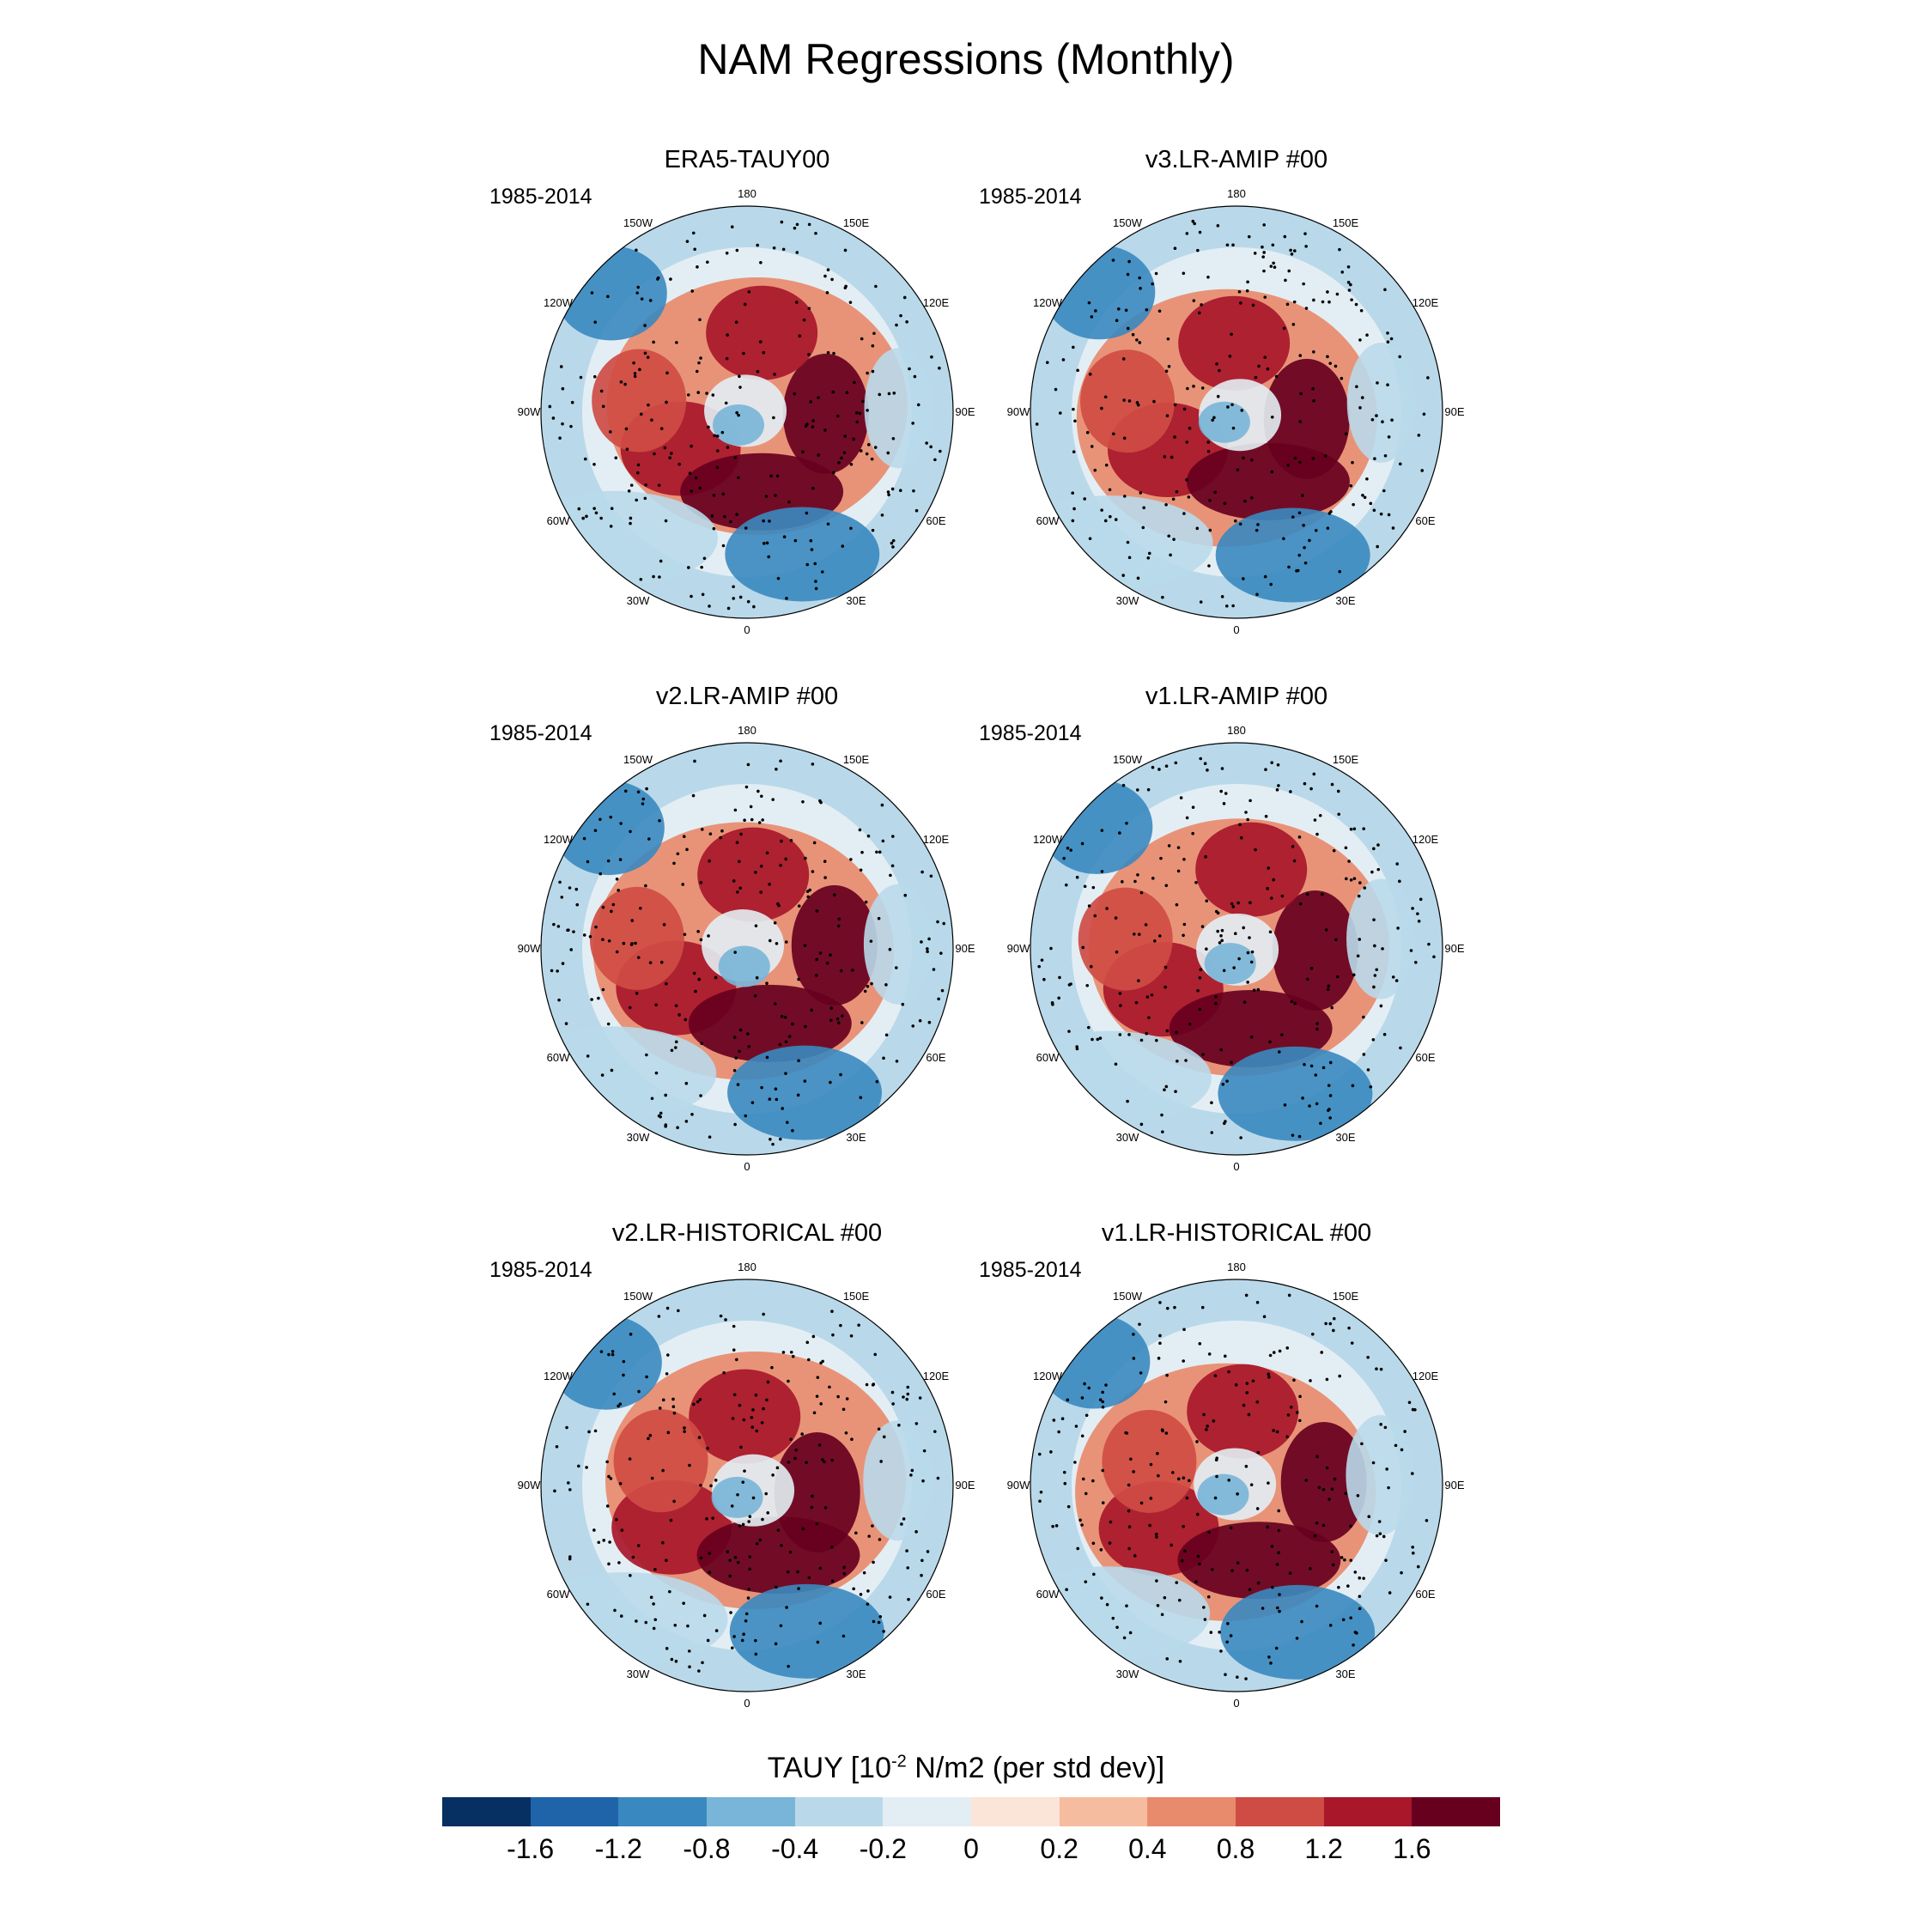 Image resolution: width=1932 pixels, height=1932 pixels. I want to click on positive-anomaly, so click(1243, 1411).